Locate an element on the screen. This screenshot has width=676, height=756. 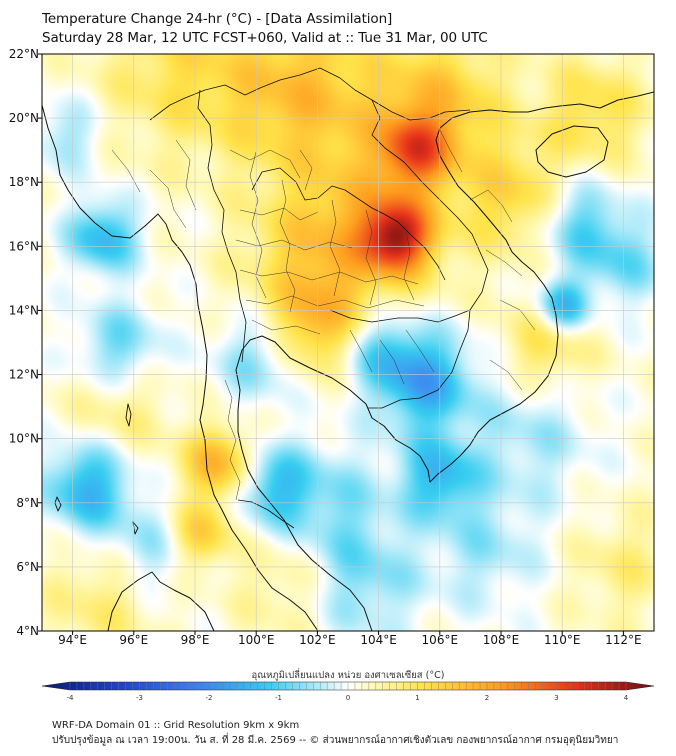
latitude-labels: 22°N 20°N 18°N 16°N 14°N 12°N 10°N 8°N 6°N 4°N is located at coordinates (24, 342).